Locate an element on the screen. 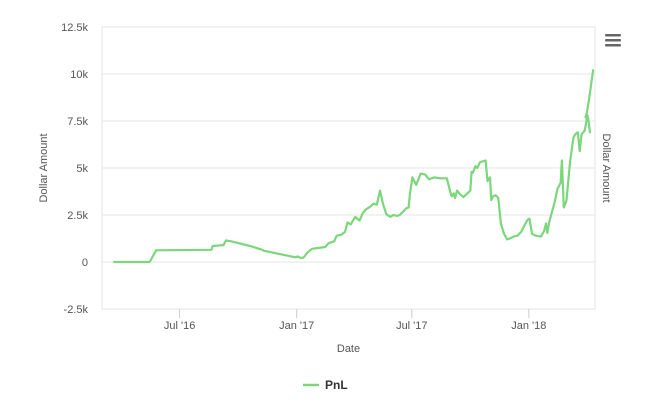 This screenshot has width=647, height=412. legend: PnL is located at coordinates (325, 385).